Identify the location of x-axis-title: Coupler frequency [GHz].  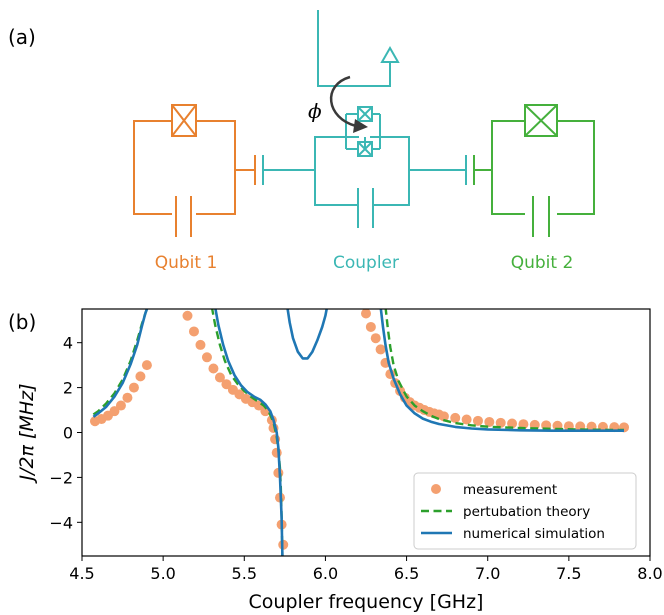
(366, 602).